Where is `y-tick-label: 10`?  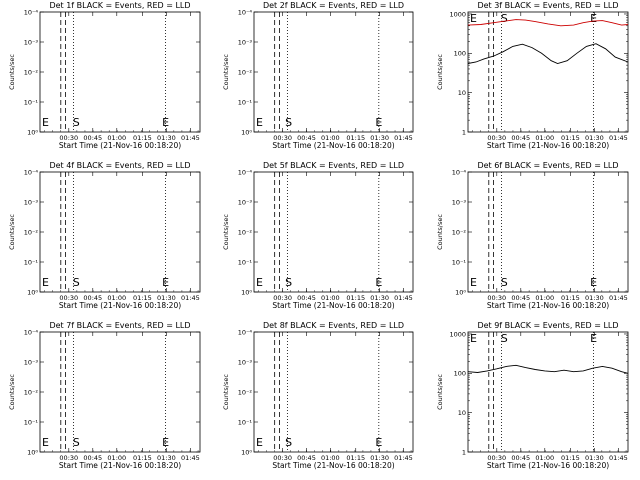 y-tick-label: 10 is located at coordinates (462, 413).